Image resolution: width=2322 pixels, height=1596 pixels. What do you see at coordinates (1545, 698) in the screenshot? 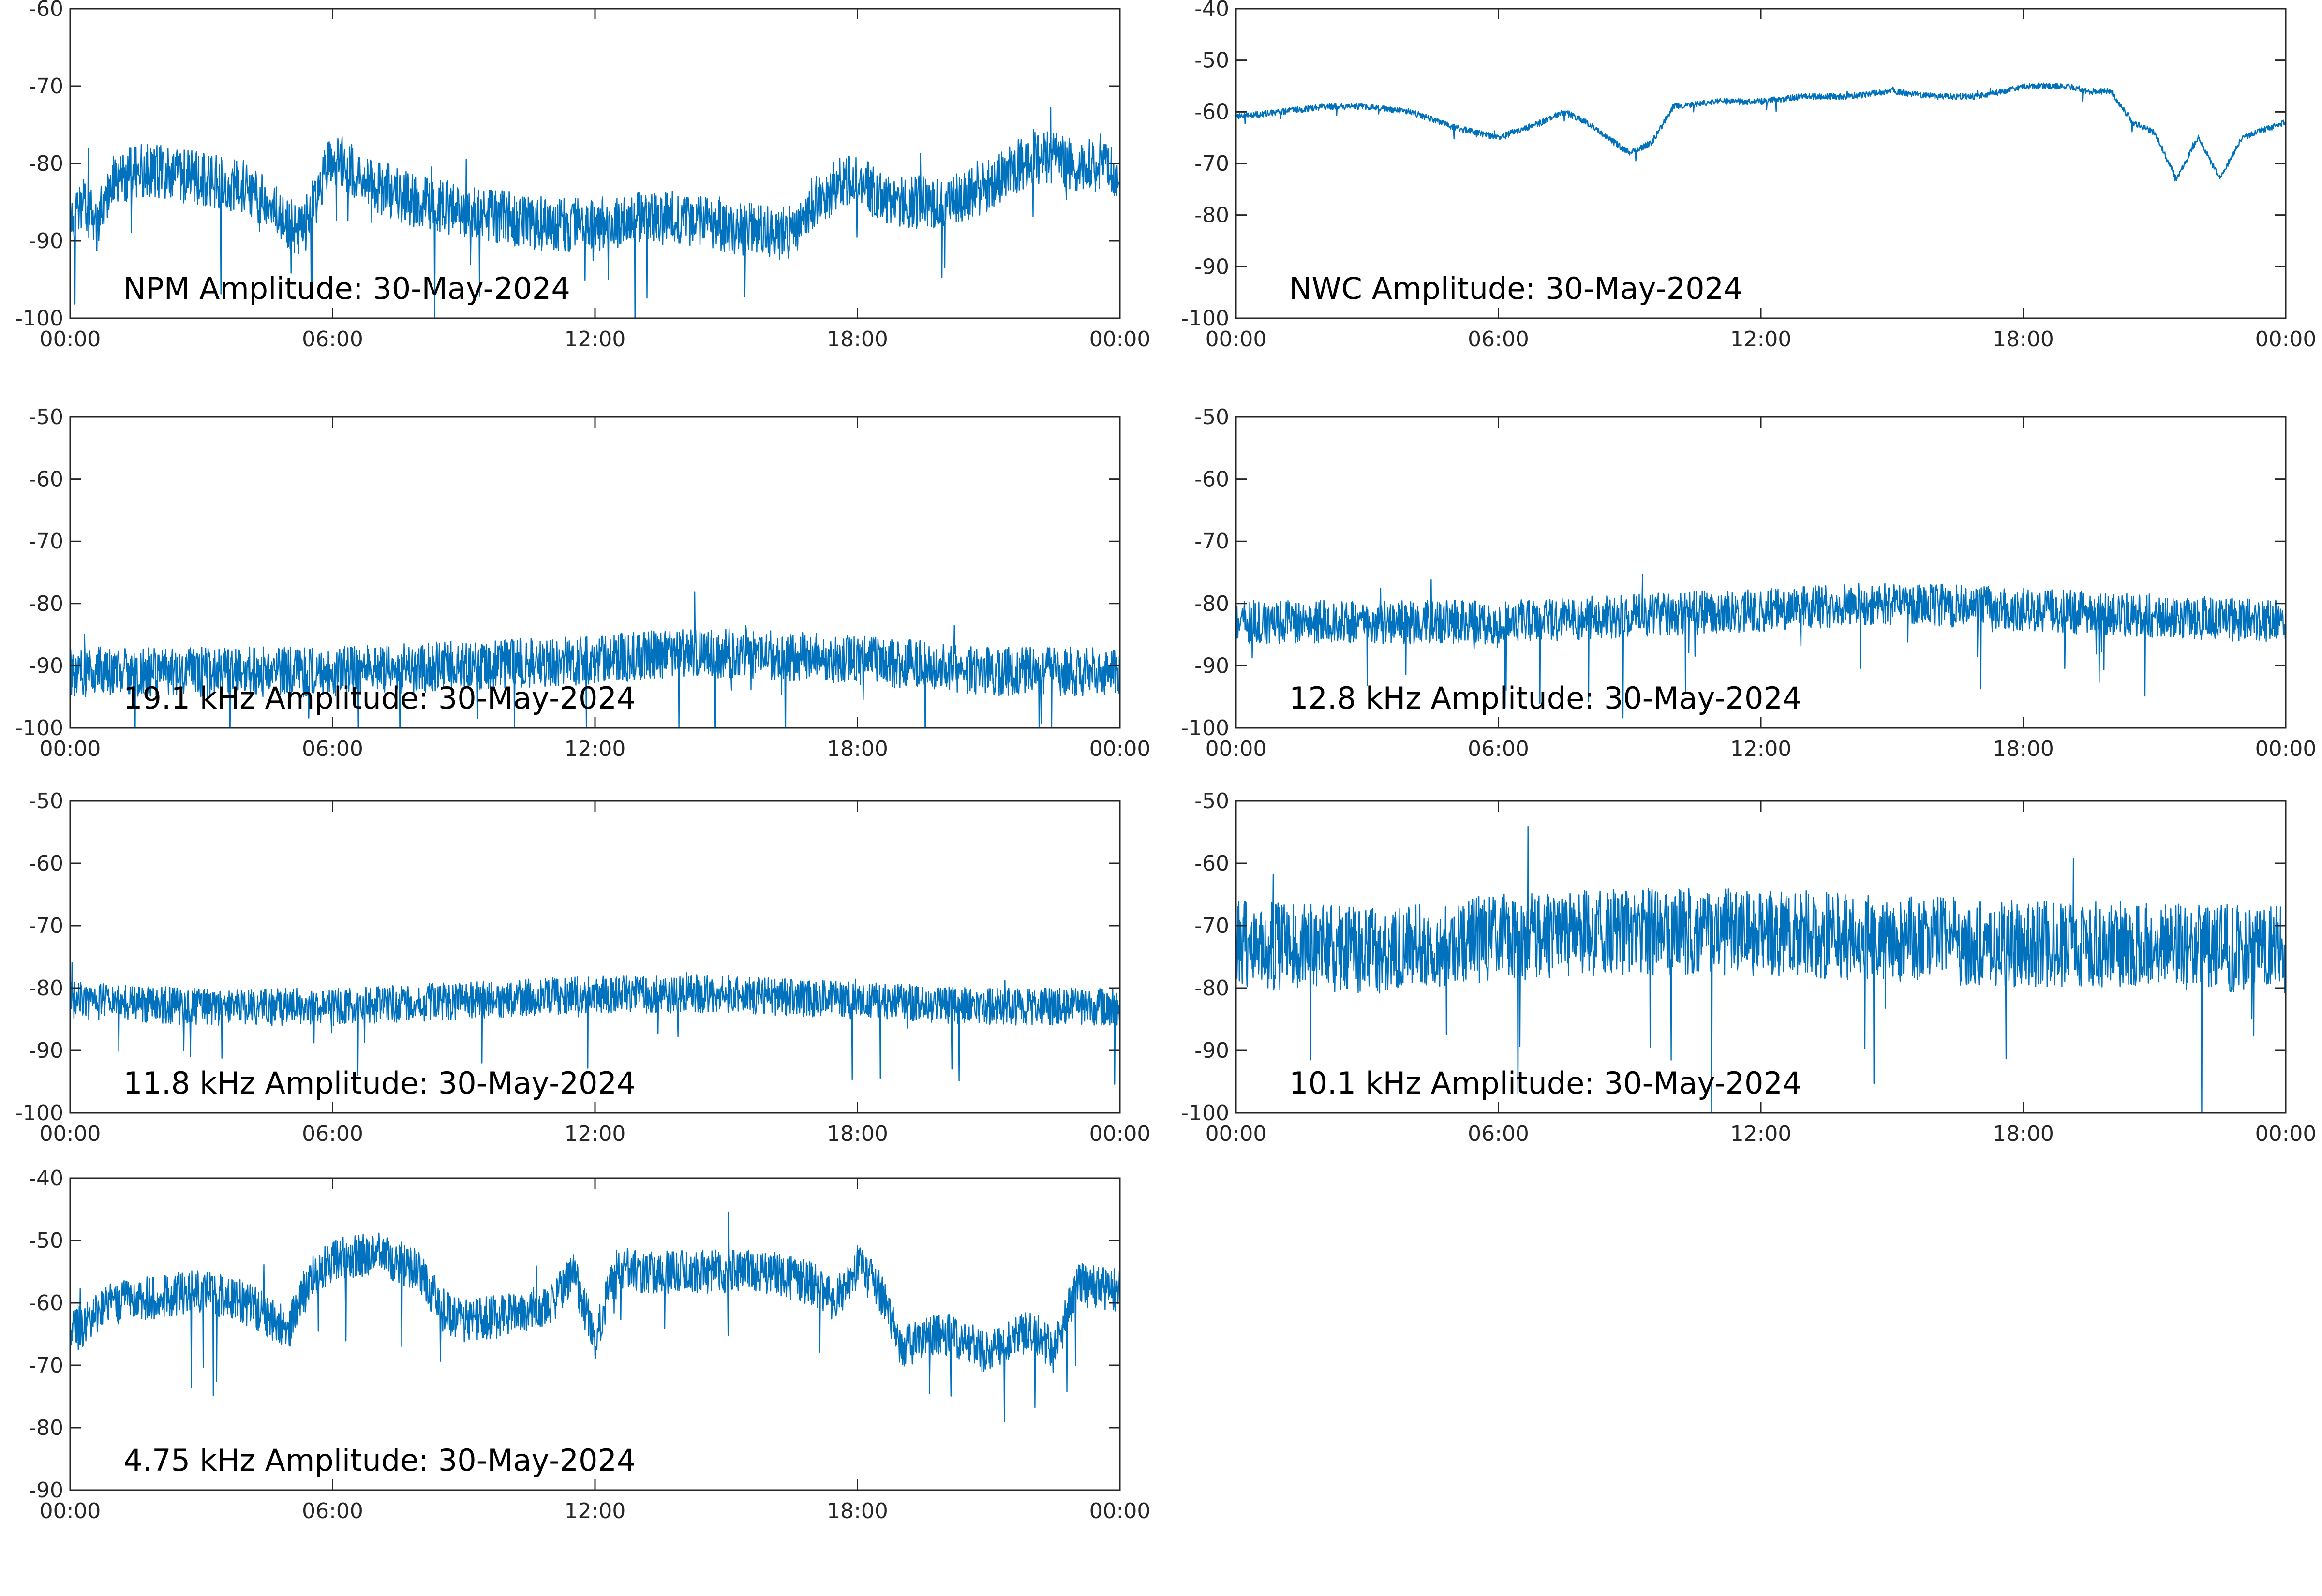
I see `chart-title: 12.8 kHz Amplitude: 30-May-2024` at bounding box center [1545, 698].